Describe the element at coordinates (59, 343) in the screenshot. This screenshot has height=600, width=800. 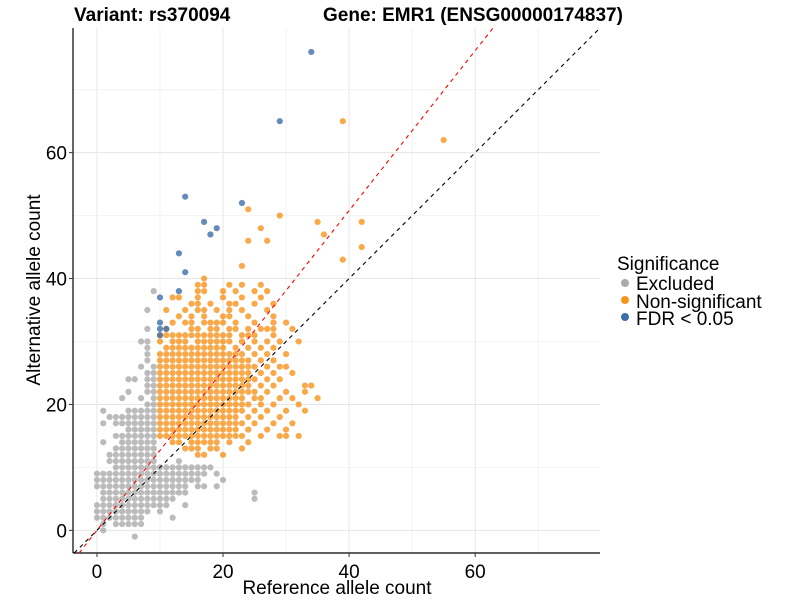
I see `y-ticks: 0 20 40 60` at that location.